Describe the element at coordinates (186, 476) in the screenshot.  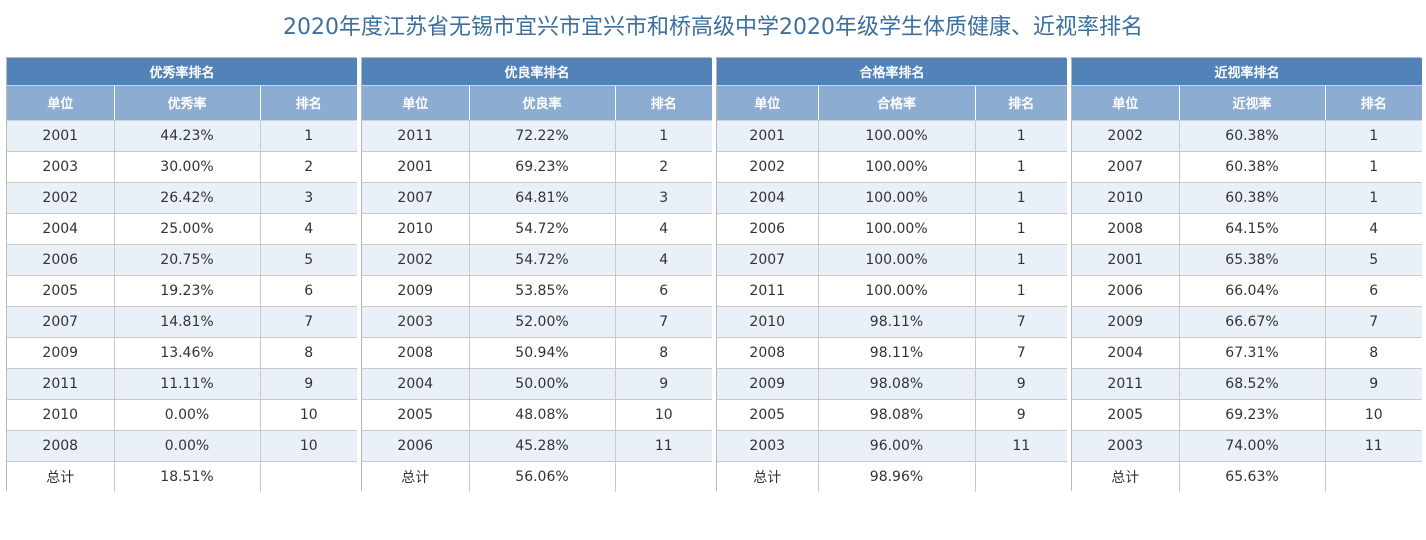
I see `total-value: 18.51%` at that location.